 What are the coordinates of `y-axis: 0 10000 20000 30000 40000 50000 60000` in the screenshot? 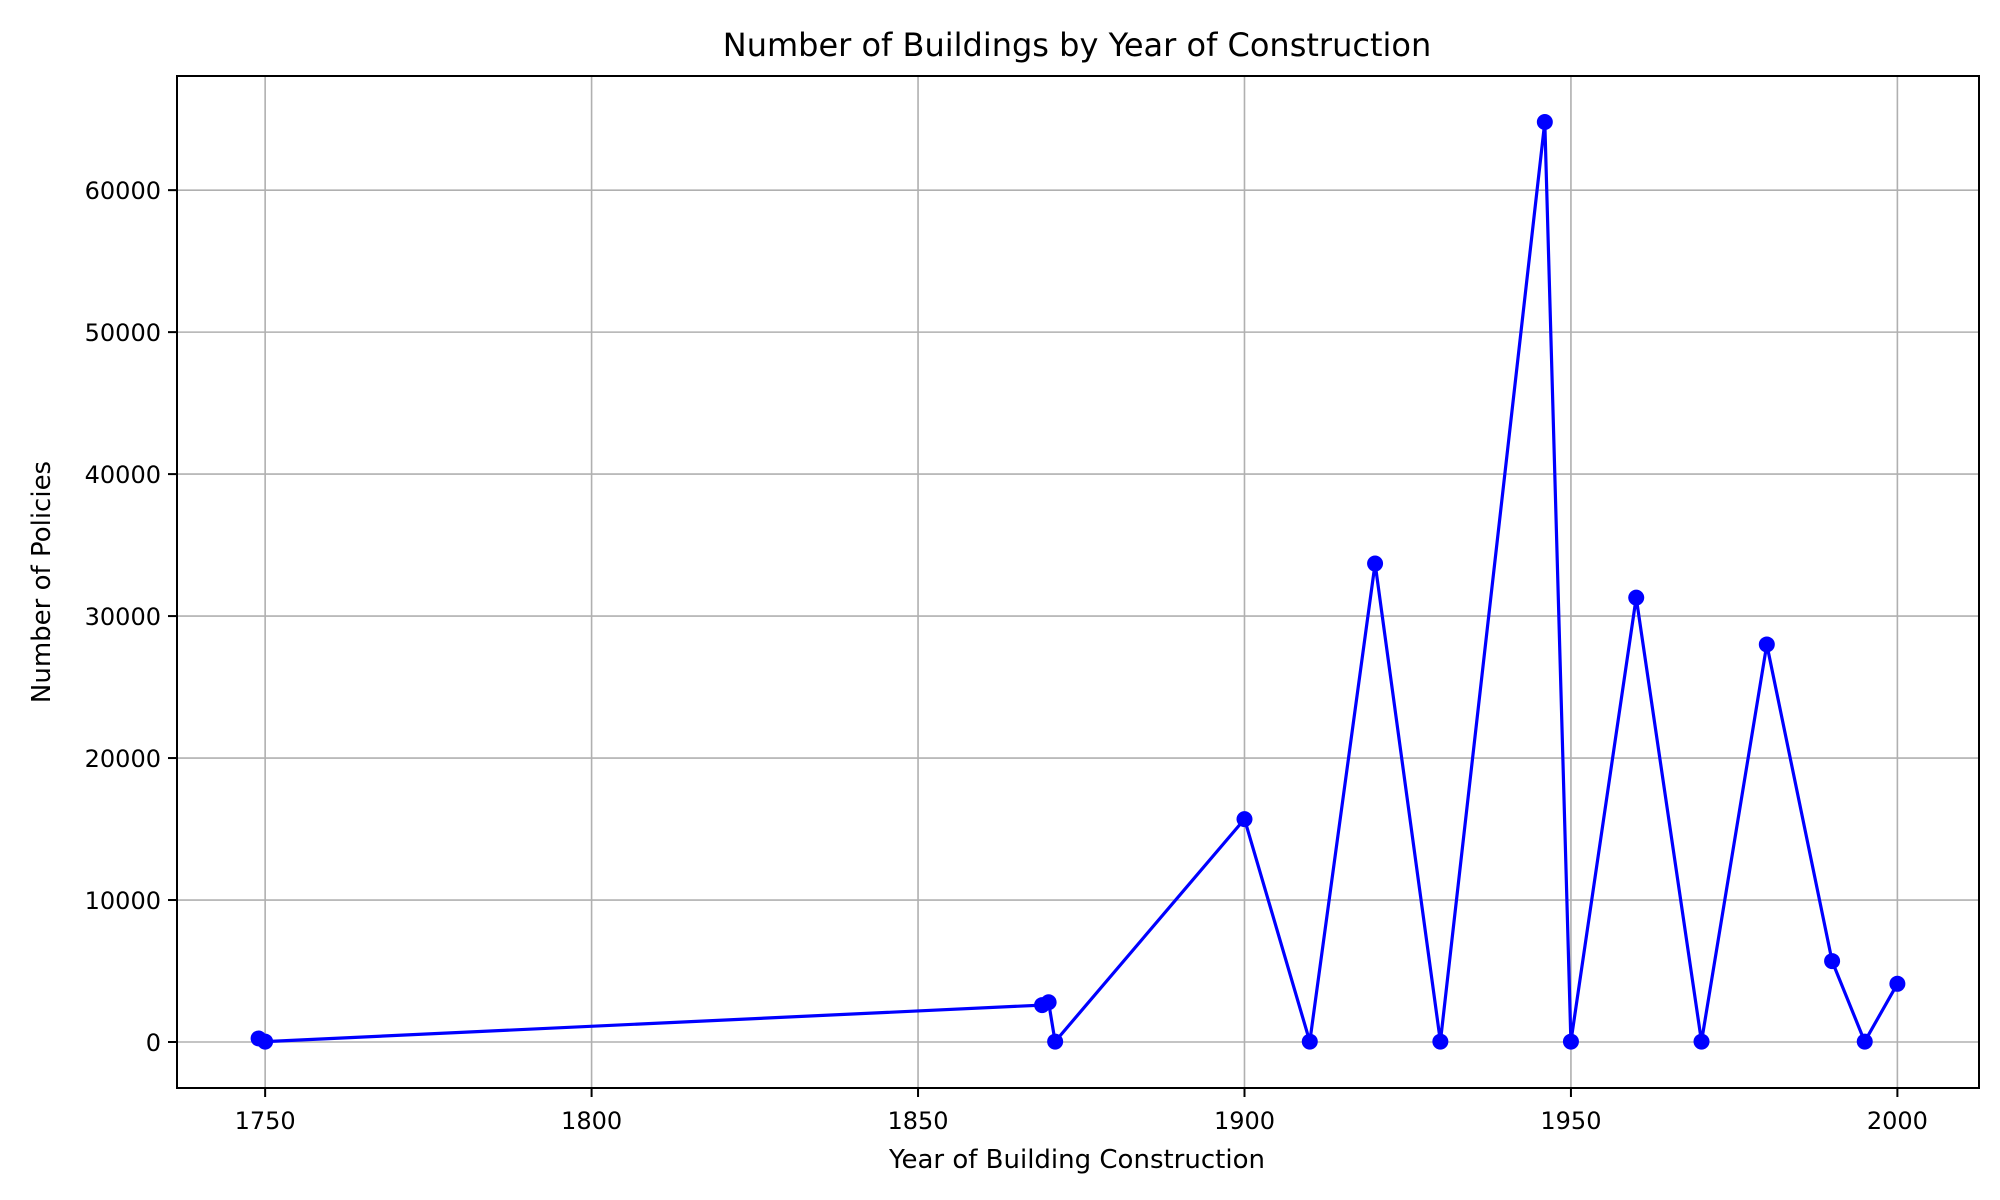 It's located at (131, 617).